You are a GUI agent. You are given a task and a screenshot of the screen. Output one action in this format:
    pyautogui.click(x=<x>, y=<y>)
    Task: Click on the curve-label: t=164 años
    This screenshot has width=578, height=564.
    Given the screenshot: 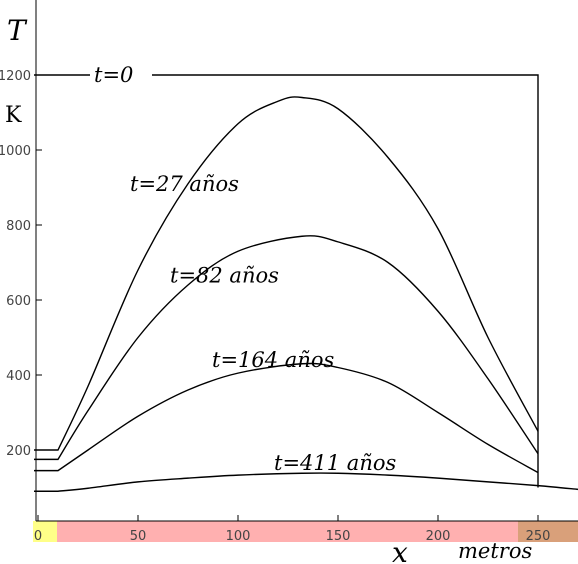 What is the action you would take?
    pyautogui.click(x=273, y=360)
    